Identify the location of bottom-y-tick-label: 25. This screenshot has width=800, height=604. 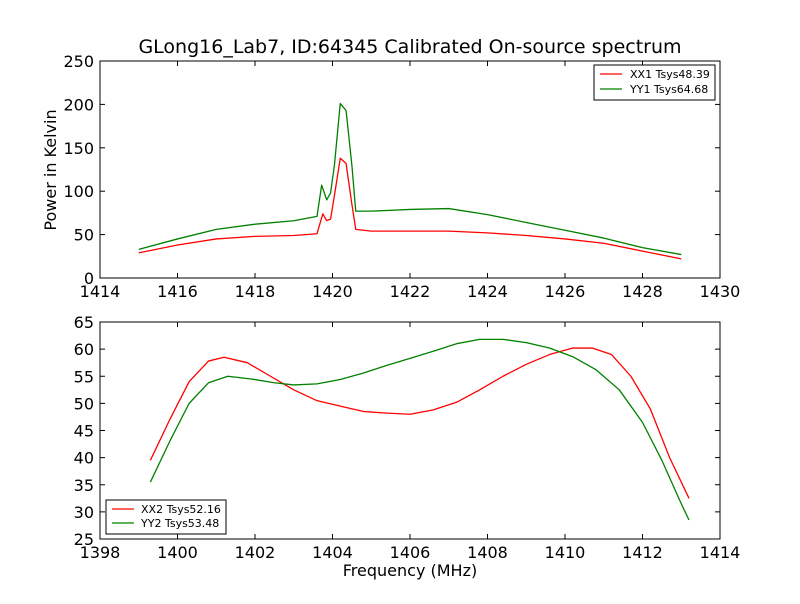
(84, 539).